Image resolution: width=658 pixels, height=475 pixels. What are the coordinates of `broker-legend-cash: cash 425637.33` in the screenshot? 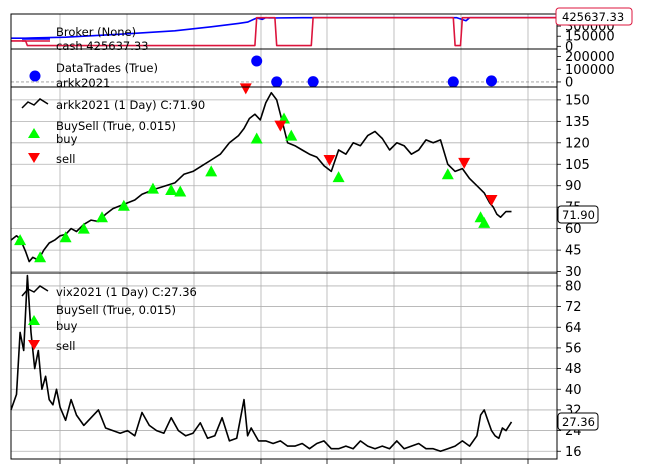 It's located at (102, 46).